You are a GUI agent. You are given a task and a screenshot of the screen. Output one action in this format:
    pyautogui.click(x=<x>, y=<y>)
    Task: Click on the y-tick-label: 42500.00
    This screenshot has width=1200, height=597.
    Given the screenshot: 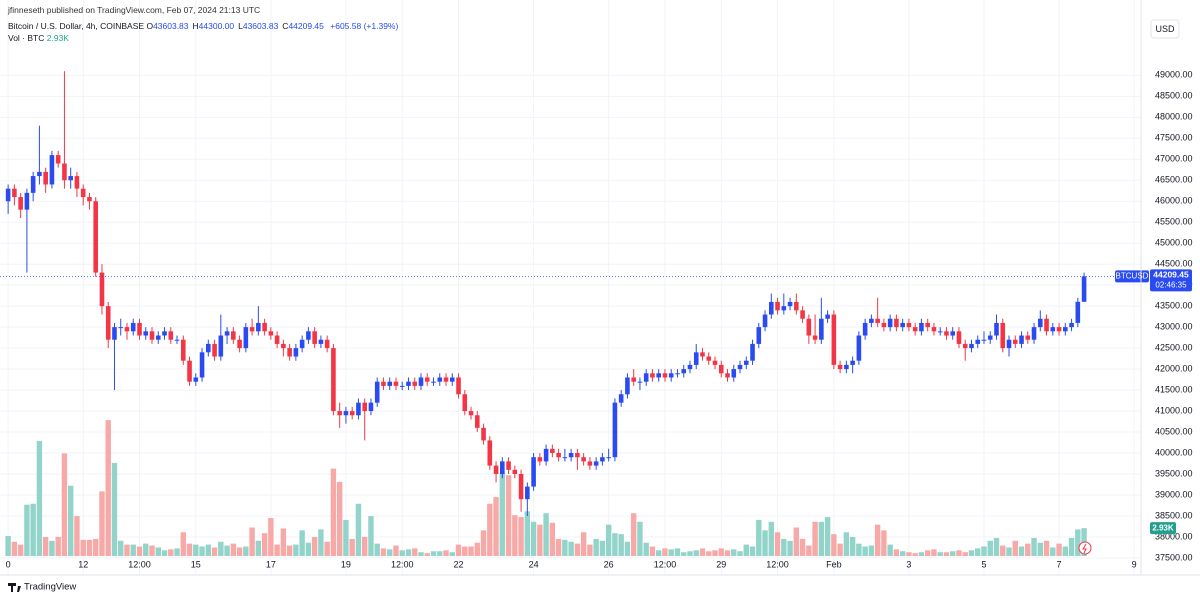 What is the action you would take?
    pyautogui.click(x=1174, y=347)
    